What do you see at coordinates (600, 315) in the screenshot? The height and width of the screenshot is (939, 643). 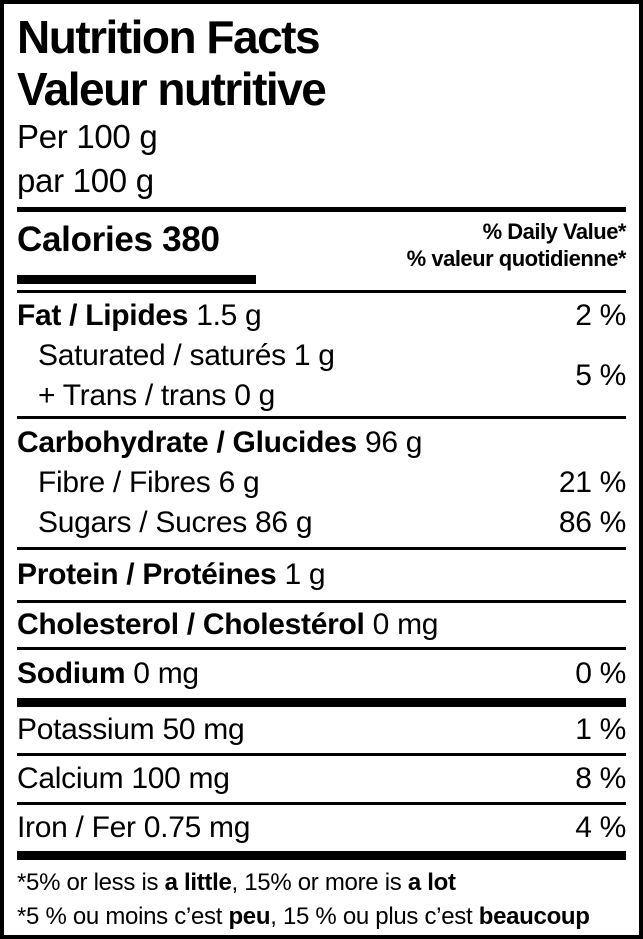 I see `fat-daily-value: 2 %` at bounding box center [600, 315].